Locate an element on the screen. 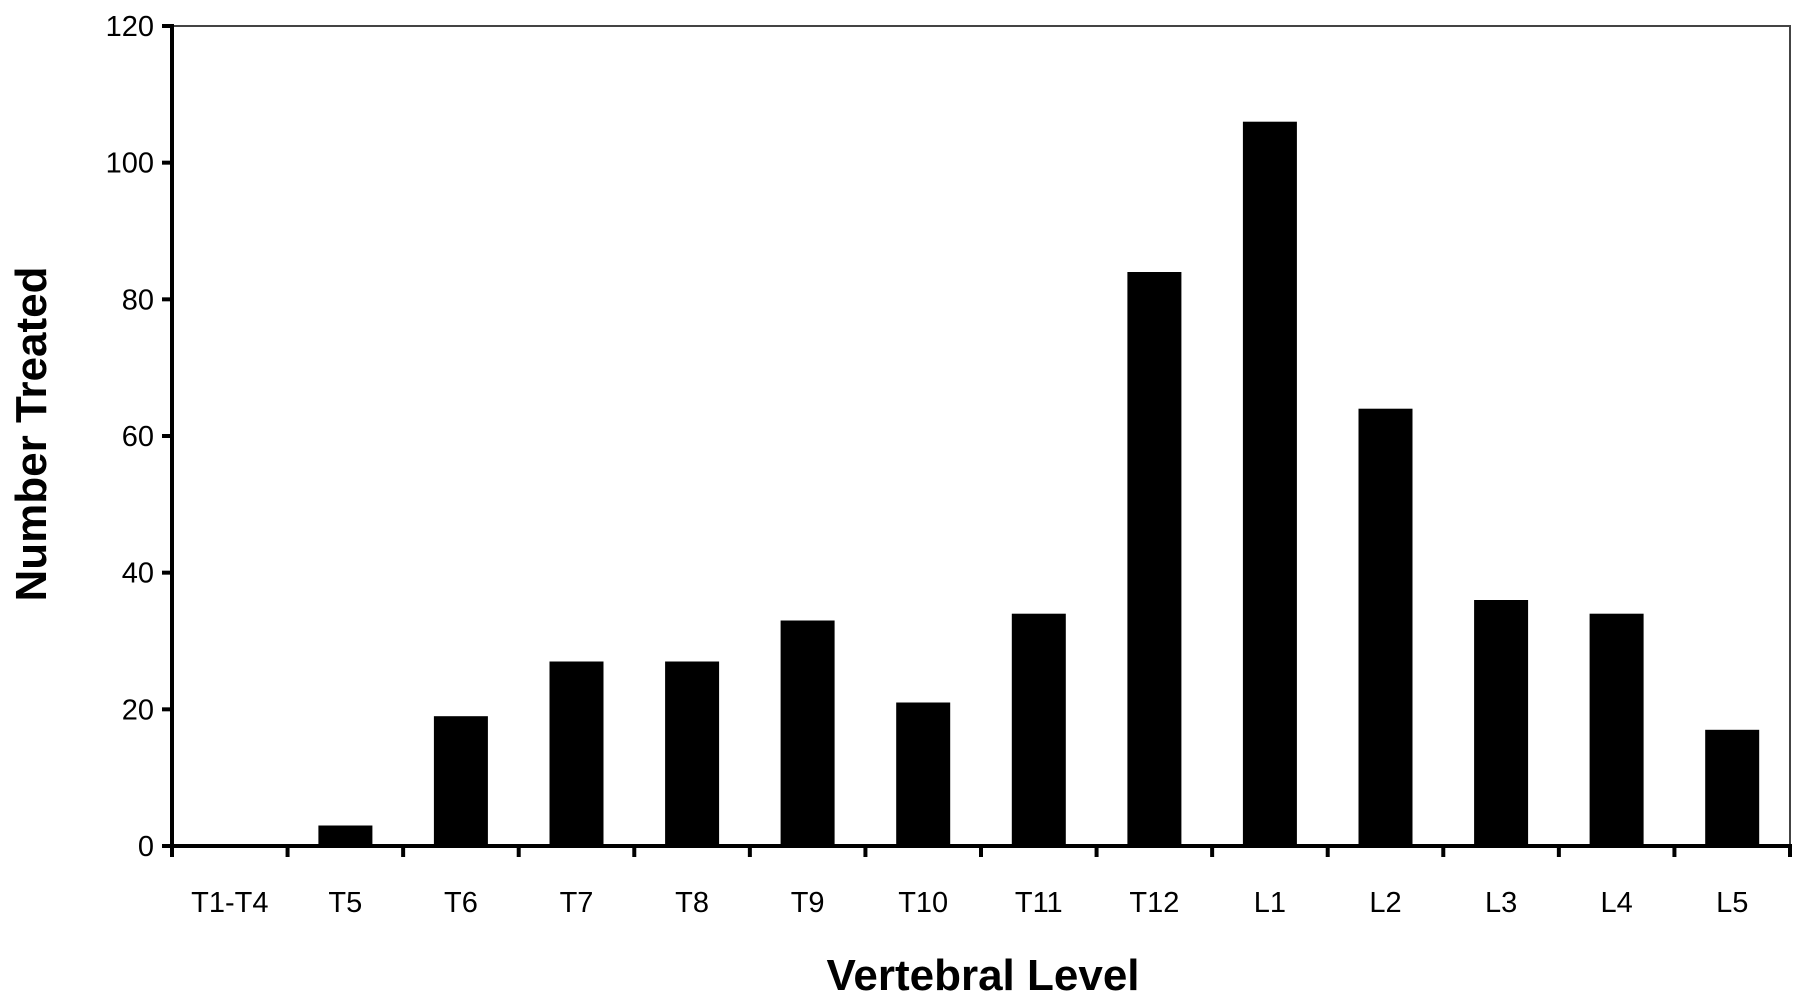 This screenshot has height=998, width=1800. x-tick-label: L4 is located at coordinates (1617, 903).